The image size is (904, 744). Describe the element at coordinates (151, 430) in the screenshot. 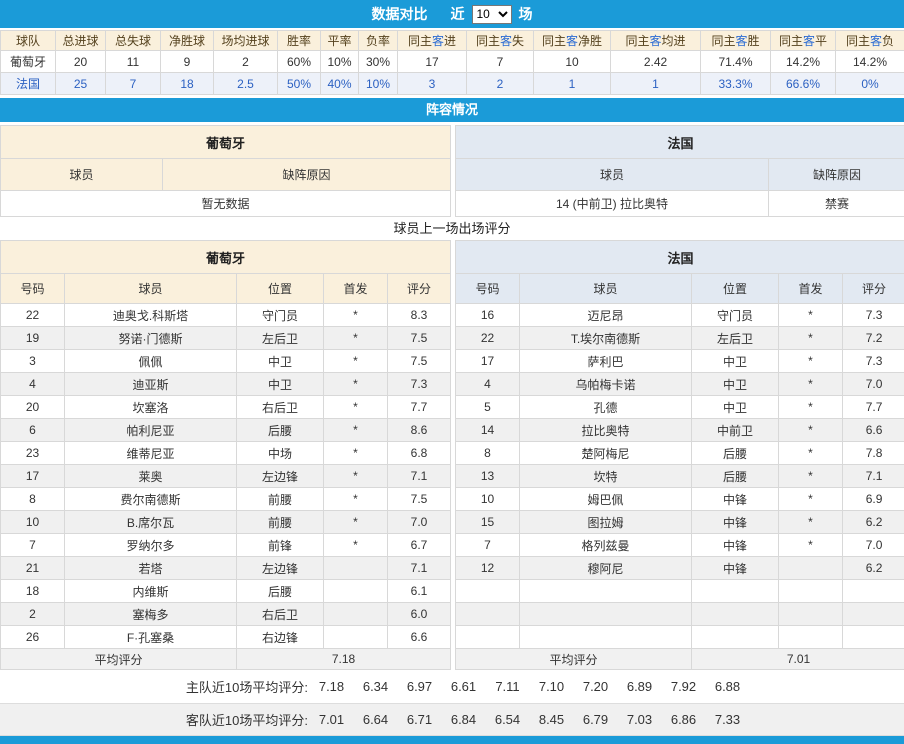

I see `player-link: 帕利尼亚` at that location.